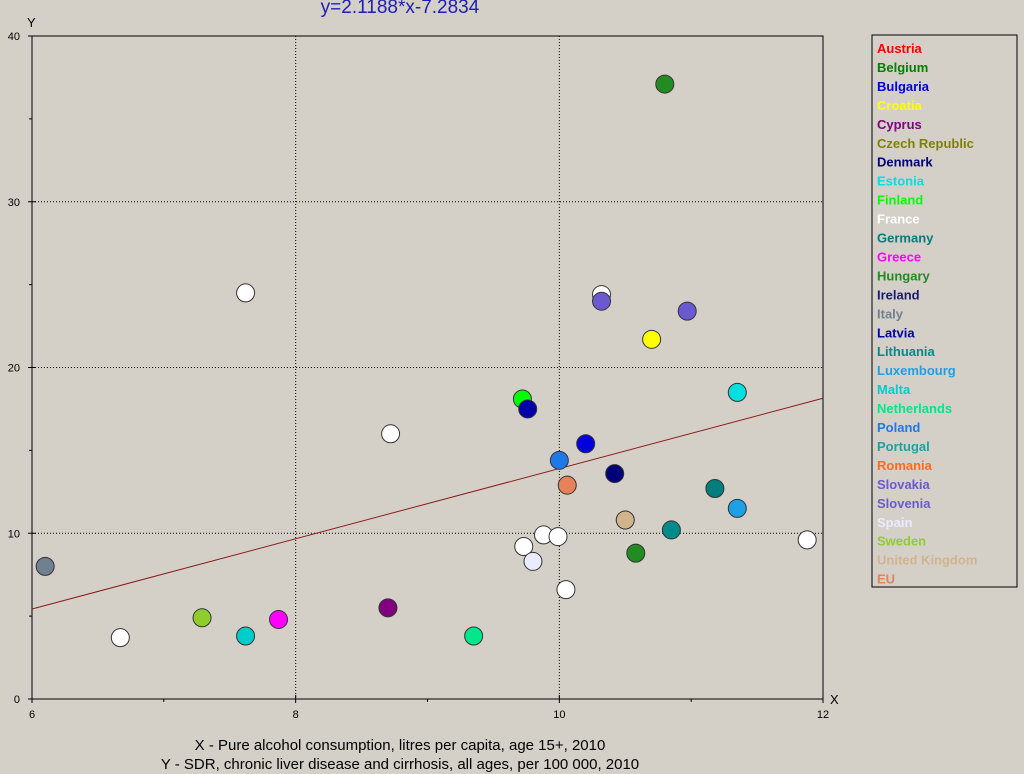  What do you see at coordinates (896, 332) in the screenshot?
I see `legend-item-latvia: Latvia` at bounding box center [896, 332].